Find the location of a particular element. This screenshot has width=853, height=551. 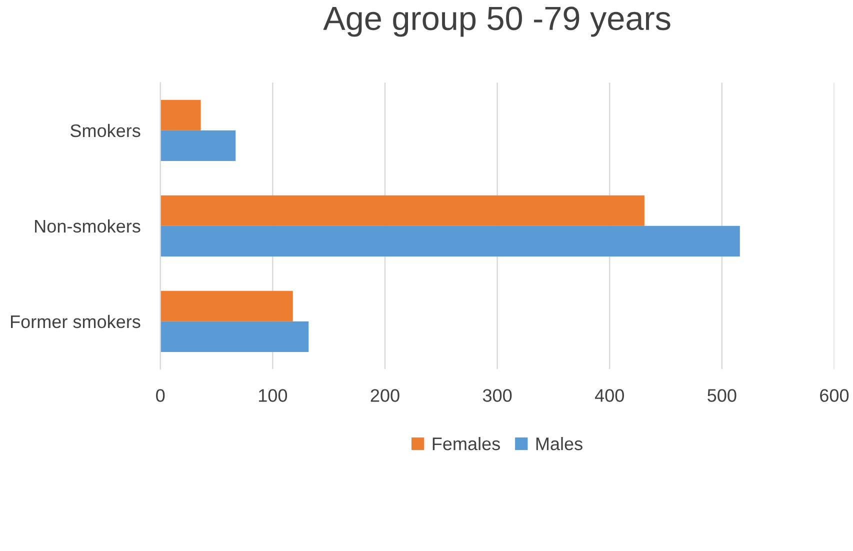

x-tick-label: 600 is located at coordinates (834, 395).